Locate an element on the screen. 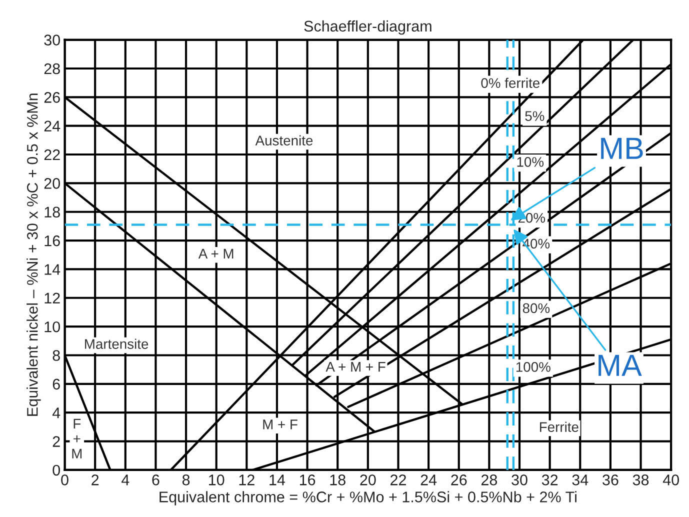 The height and width of the screenshot is (517, 689). y-tick-label: 18 is located at coordinates (52, 212).